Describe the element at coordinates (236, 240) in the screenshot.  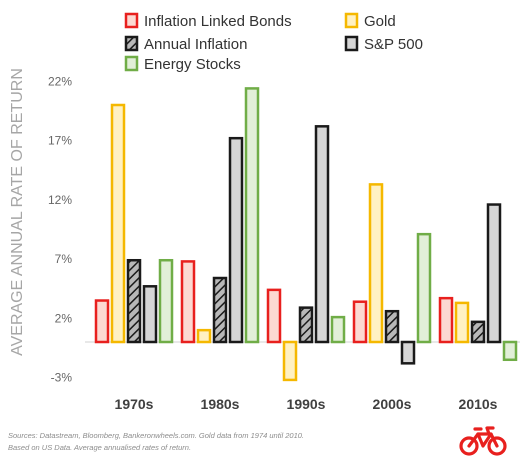
I see `bar-s-p-500-1980s` at that location.